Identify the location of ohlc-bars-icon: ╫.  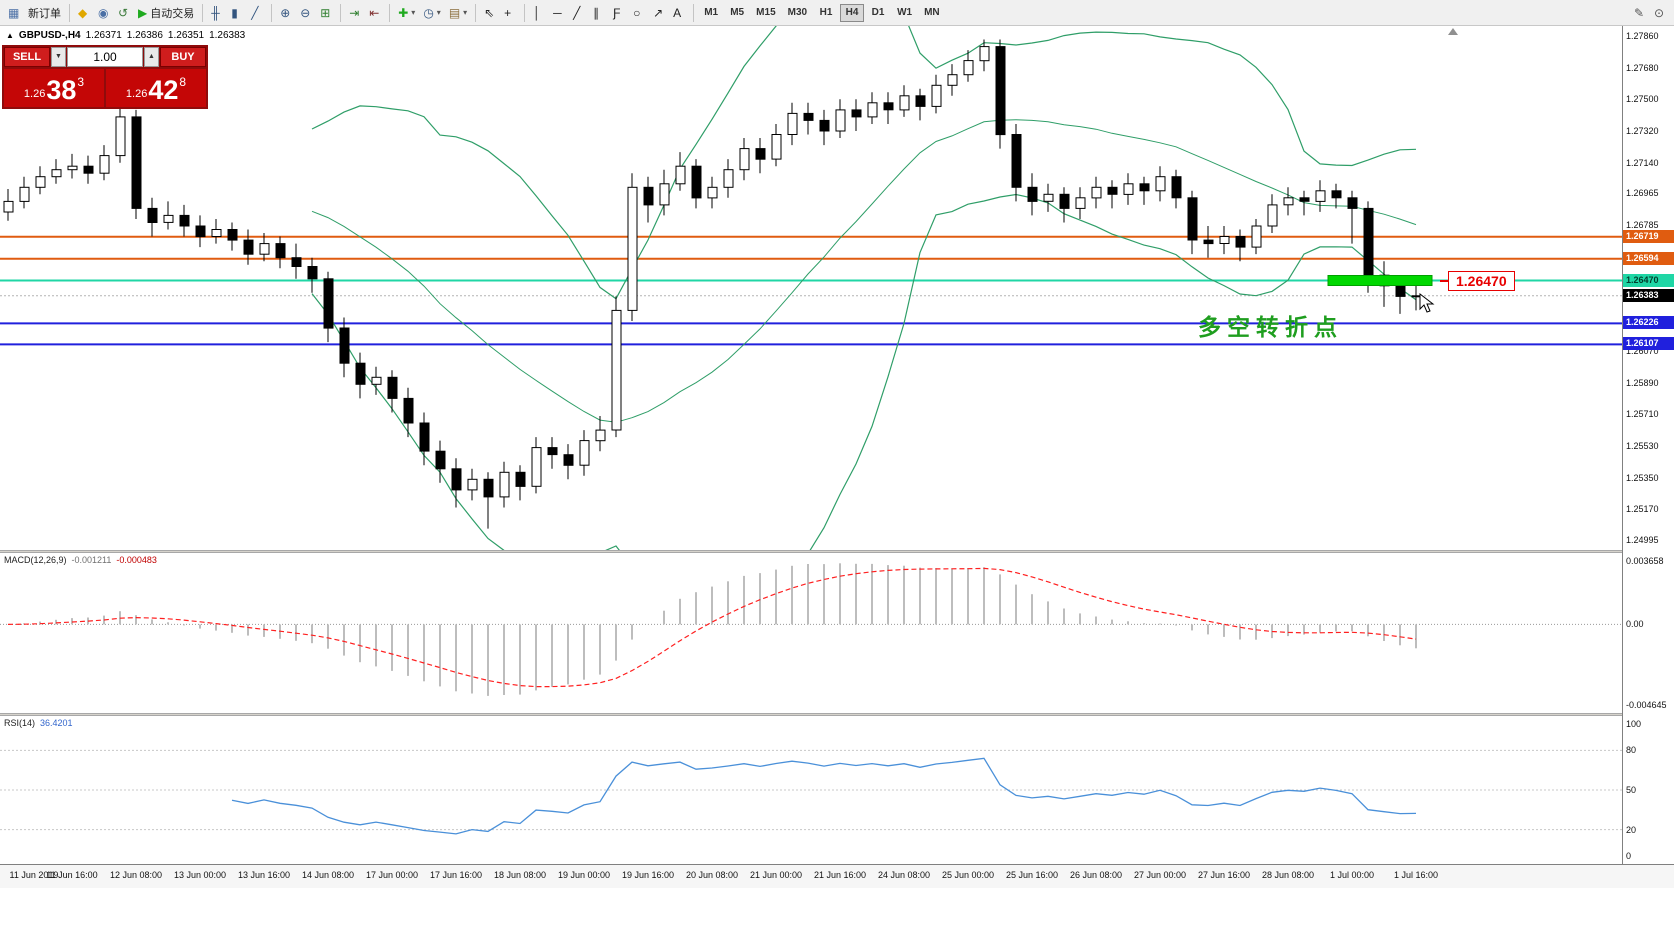
(217, 13).